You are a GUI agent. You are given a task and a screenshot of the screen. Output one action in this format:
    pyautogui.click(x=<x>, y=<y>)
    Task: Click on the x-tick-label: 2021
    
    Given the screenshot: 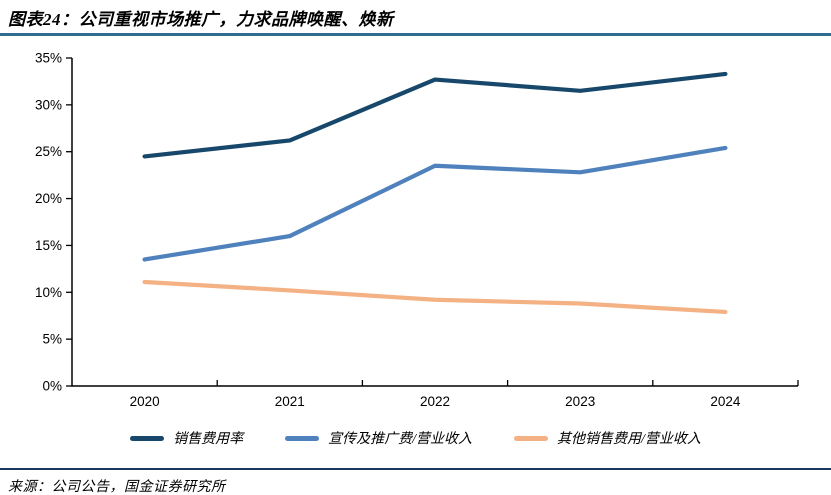 What is the action you would take?
    pyautogui.click(x=290, y=401)
    